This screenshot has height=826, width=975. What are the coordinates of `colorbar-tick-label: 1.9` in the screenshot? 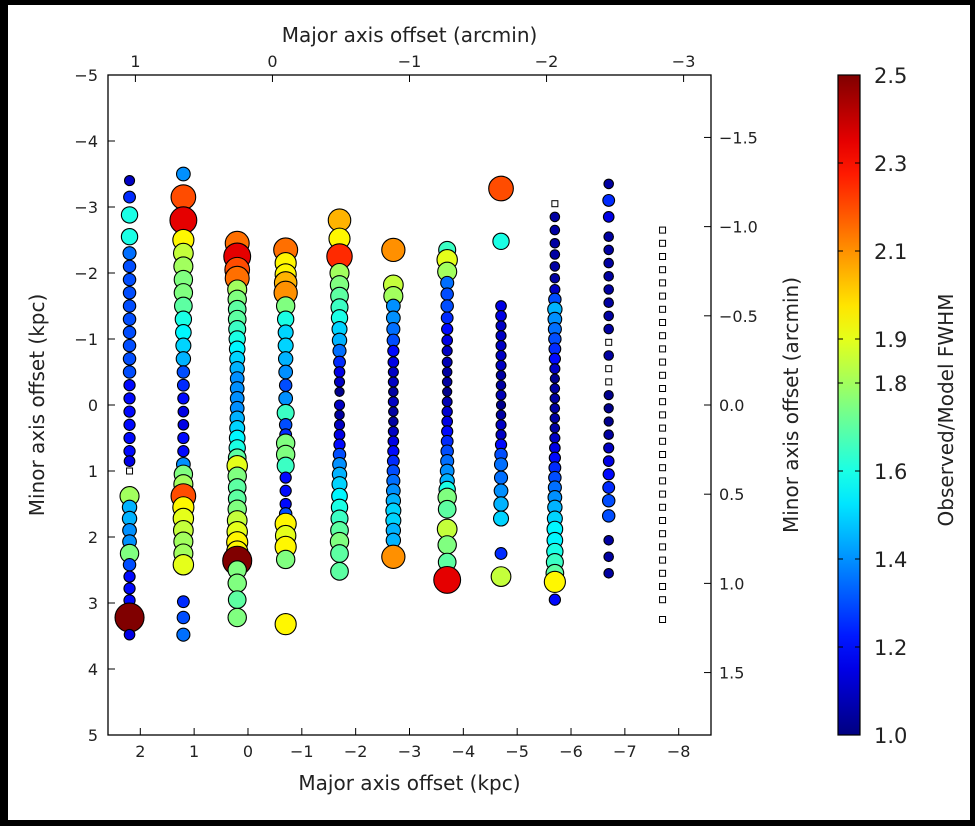 It's located at (890, 340).